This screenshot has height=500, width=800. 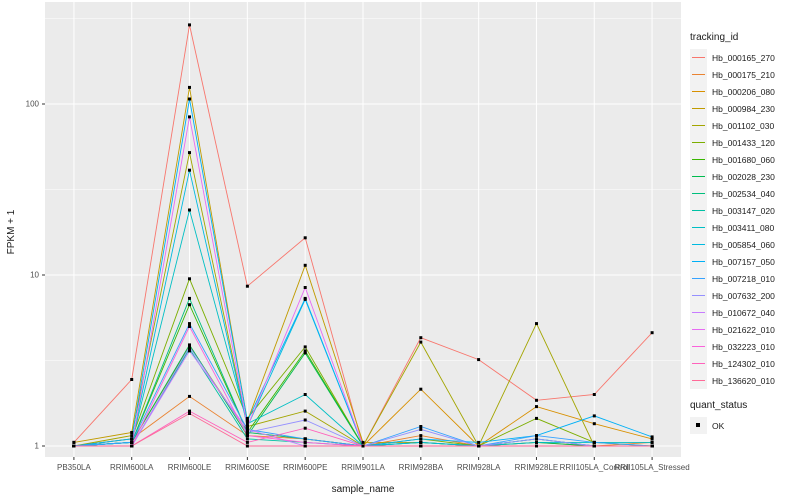 What do you see at coordinates (34, 275) in the screenshot?
I see `y-tick-label: 10` at bounding box center [34, 275].